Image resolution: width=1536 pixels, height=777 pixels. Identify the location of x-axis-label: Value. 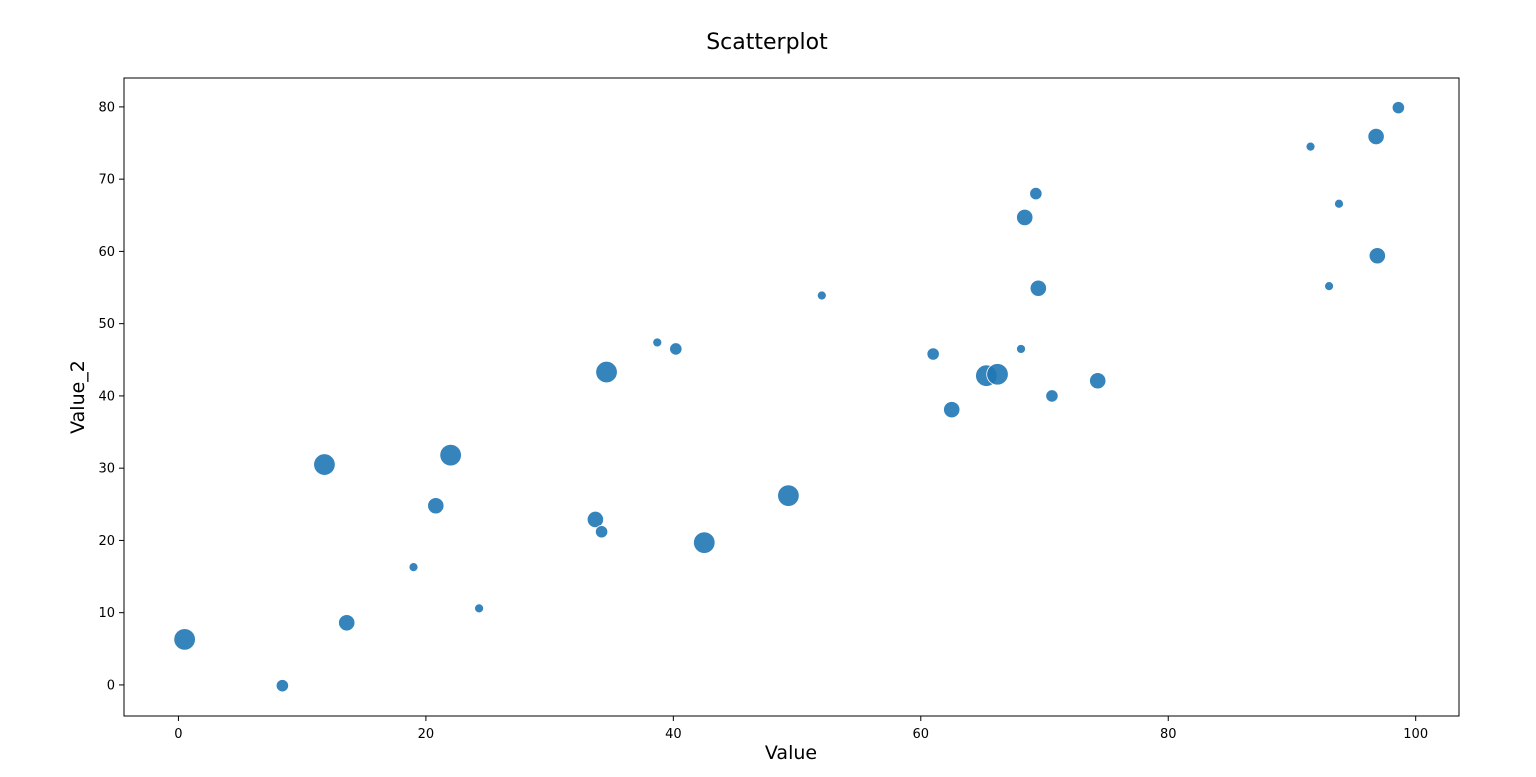
(791, 753).